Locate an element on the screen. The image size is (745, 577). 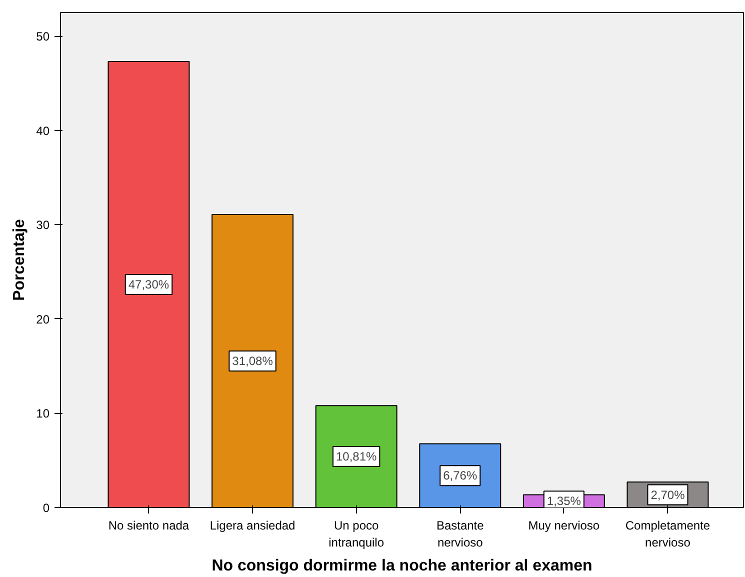
data-label: 6,76% is located at coordinates (460, 475).